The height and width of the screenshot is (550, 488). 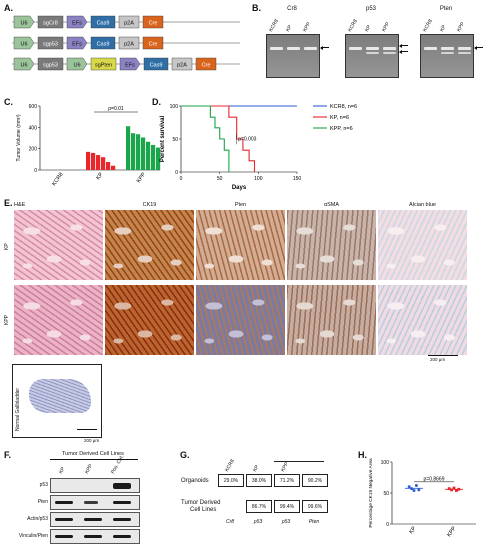 I want to click on blot-lane-label: Pos. Ctrl., so click(x=118, y=464).